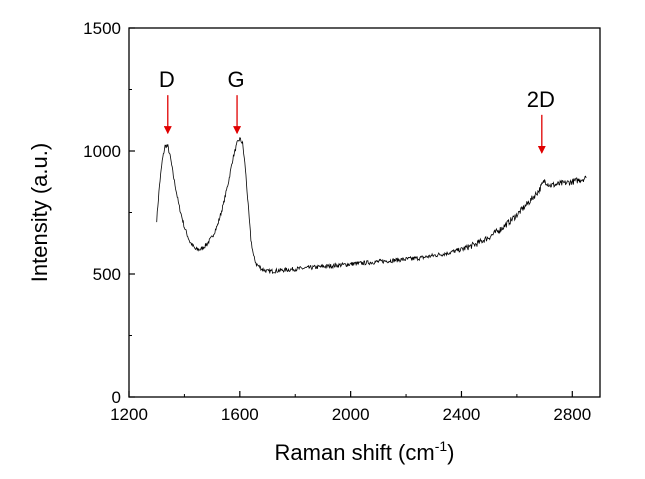  What do you see at coordinates (102, 28) in the screenshot?
I see `y-tick-label: 1500` at bounding box center [102, 28].